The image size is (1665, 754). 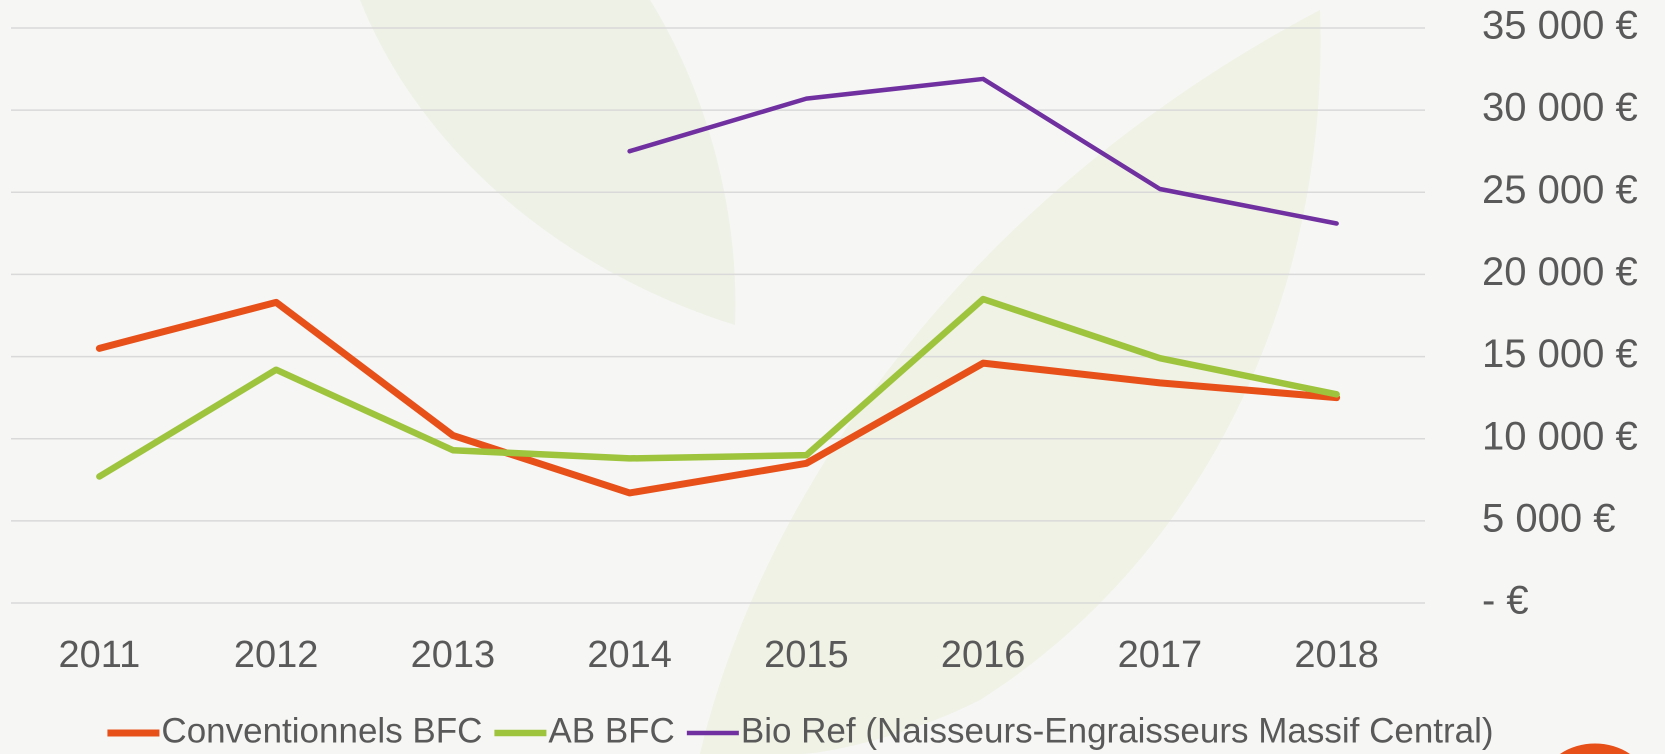 I want to click on y-tick-label: 10 000 €, so click(x=1560, y=436).